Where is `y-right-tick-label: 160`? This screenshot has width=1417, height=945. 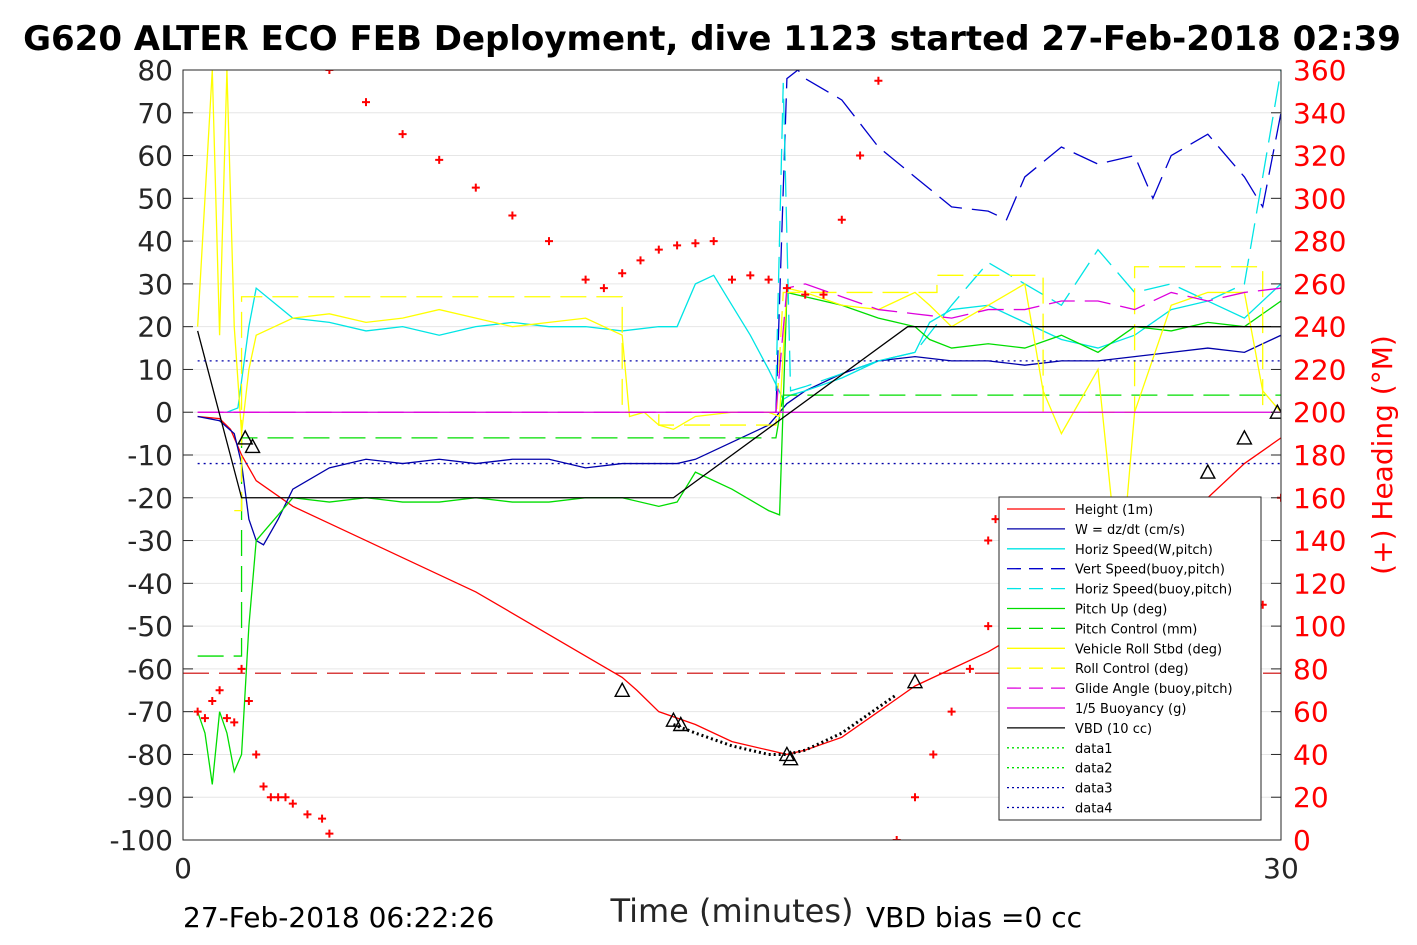
y-right-tick-label: 160 is located at coordinates (1319, 498).